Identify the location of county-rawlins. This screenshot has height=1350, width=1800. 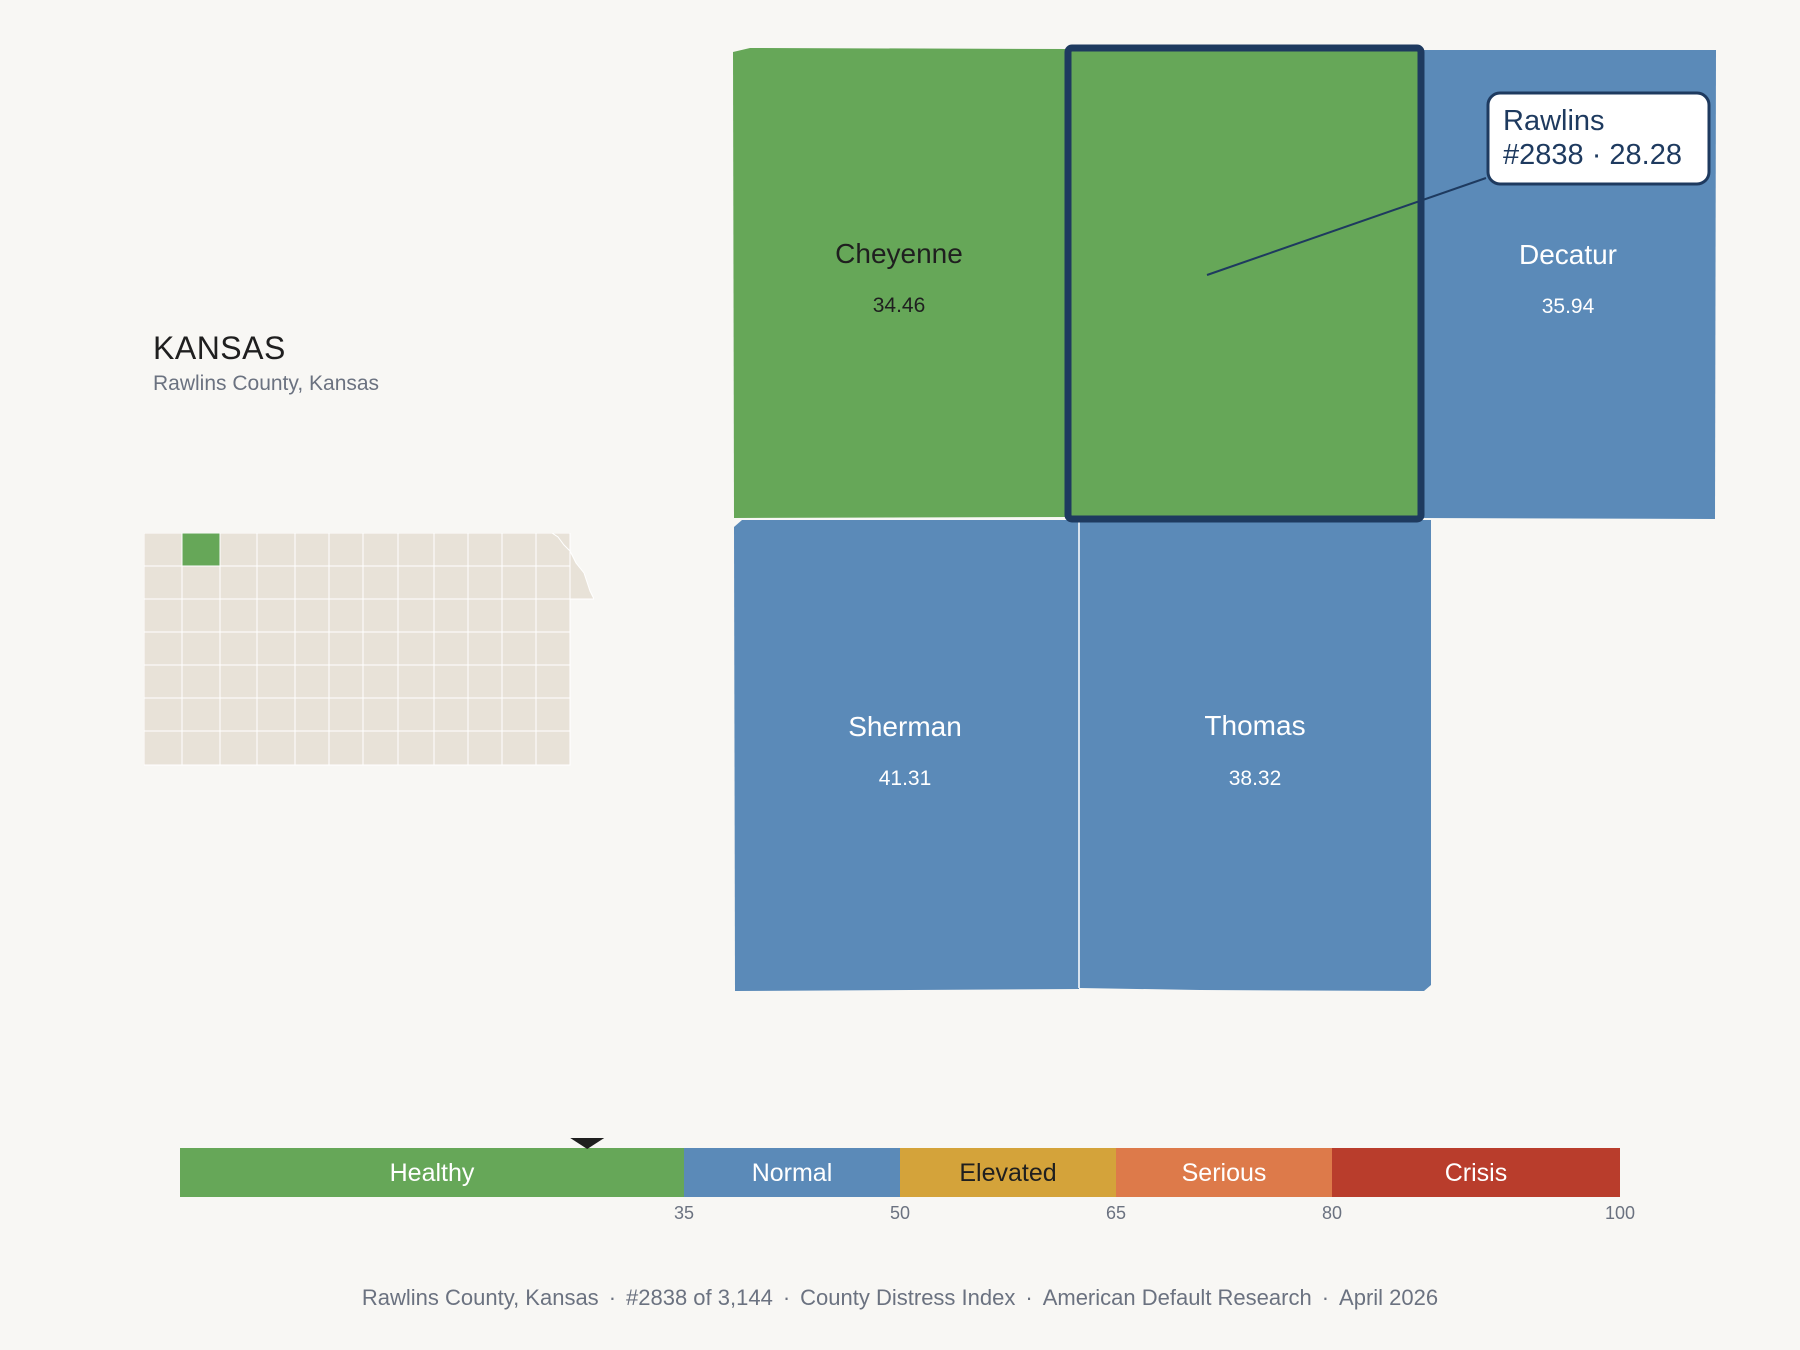
(1244, 283).